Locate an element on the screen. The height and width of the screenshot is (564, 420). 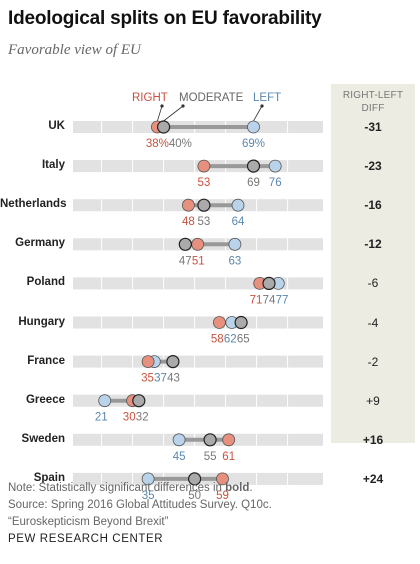
left-value-label: 64 is located at coordinates (238, 222).